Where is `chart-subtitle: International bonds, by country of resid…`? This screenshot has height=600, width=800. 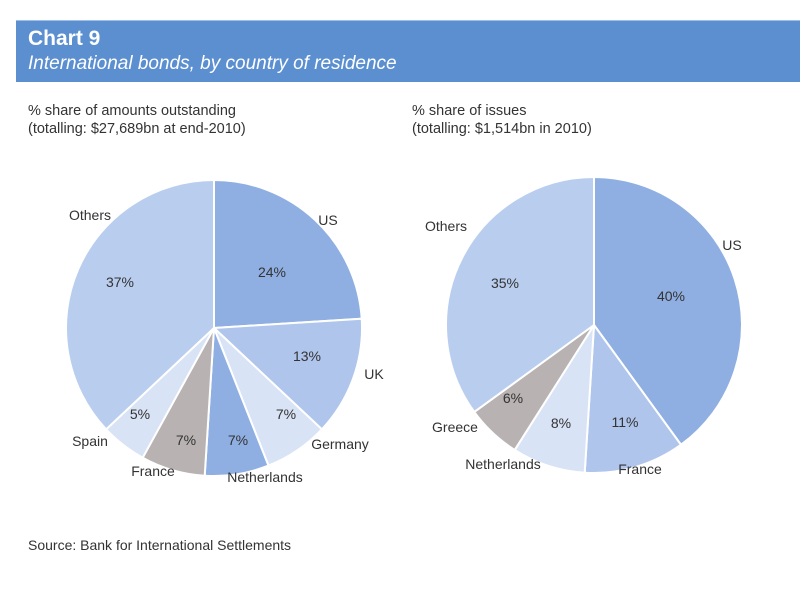
chart-subtitle: International bonds, by country of resid… is located at coordinates (212, 63).